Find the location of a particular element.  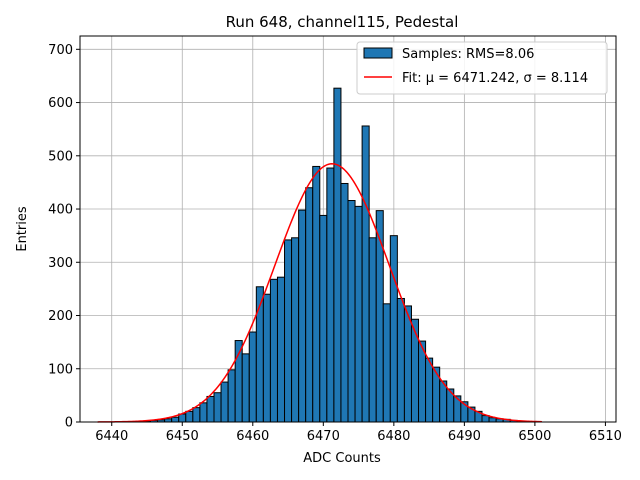

y-tick-label: 700 is located at coordinates (60, 50).